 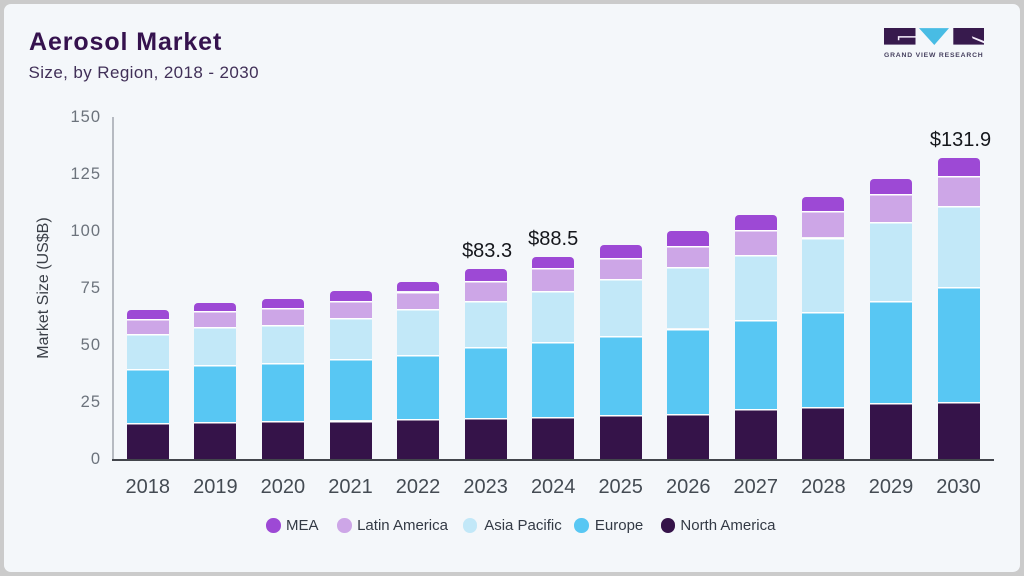 What do you see at coordinates (934, 55) in the screenshot?
I see `svg-text: GRAND VIEW RESEARCH` at bounding box center [934, 55].